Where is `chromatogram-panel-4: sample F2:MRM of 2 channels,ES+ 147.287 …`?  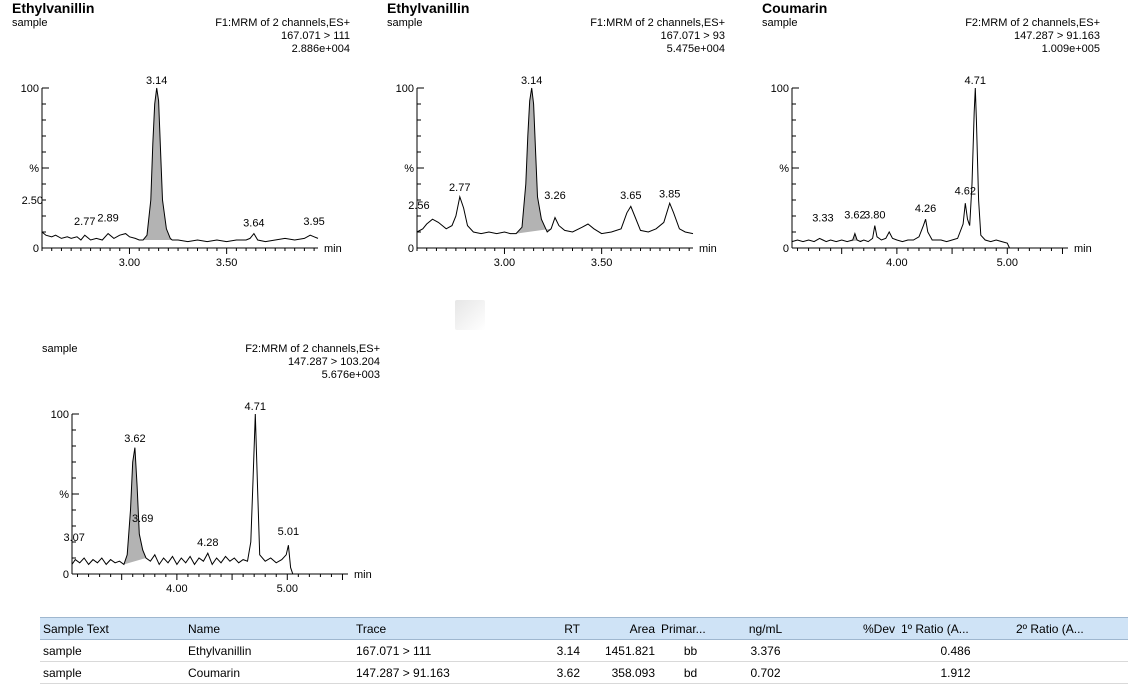
chromatogram-panel-4: sample F2:MRM of 2 channels,ES+ 147.287 … is located at coordinates (210, 466).